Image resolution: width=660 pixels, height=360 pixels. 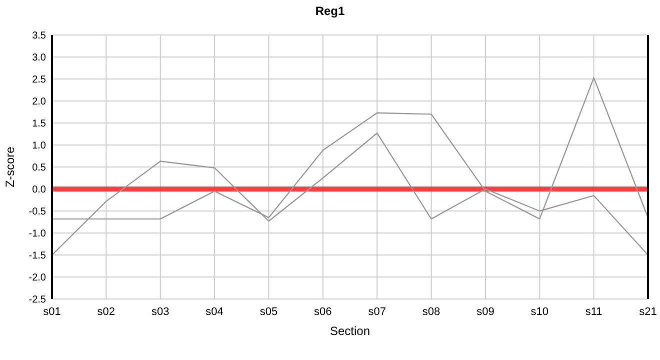 I want to click on y-tick-label: 1.0, so click(x=39, y=146).